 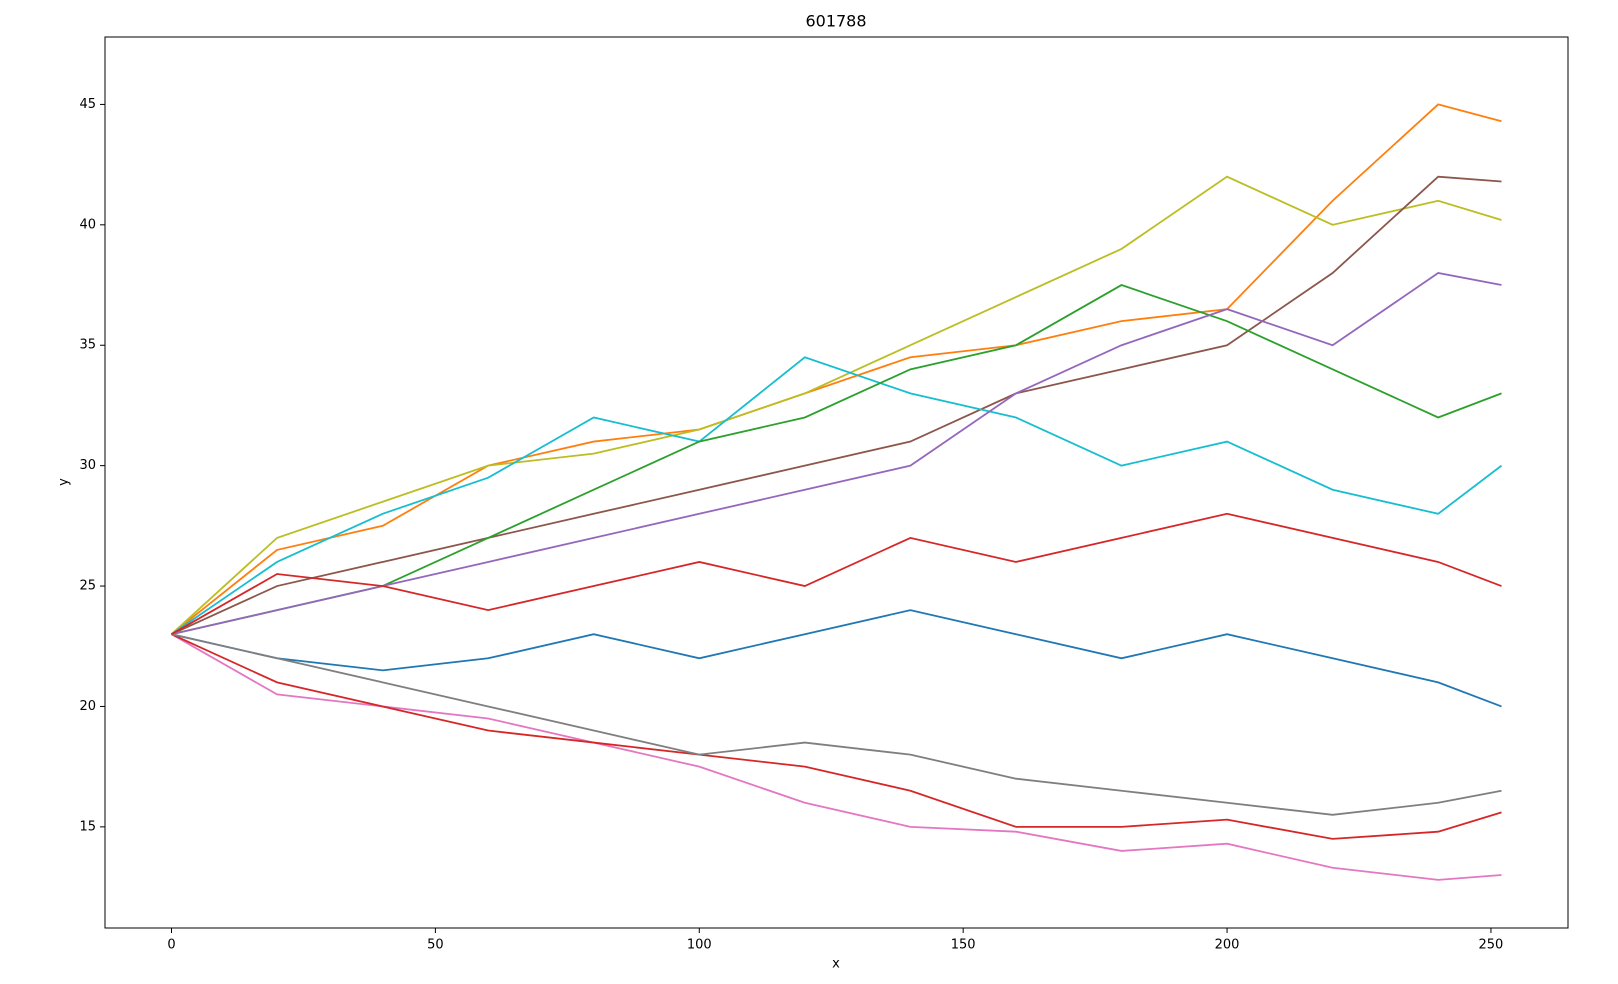 What do you see at coordinates (87, 586) in the screenshot?
I see `y-tick-label: 25` at bounding box center [87, 586].